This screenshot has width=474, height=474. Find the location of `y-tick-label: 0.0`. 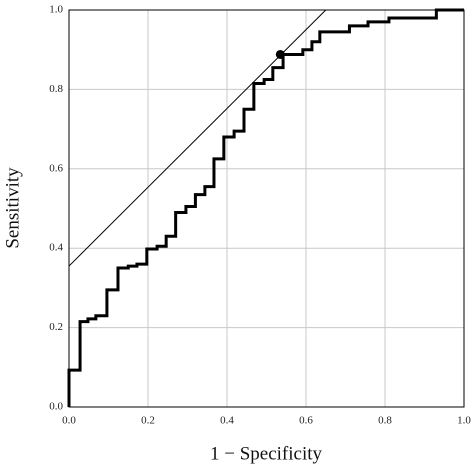

y-tick-label: 0.0 is located at coordinates (56, 407).